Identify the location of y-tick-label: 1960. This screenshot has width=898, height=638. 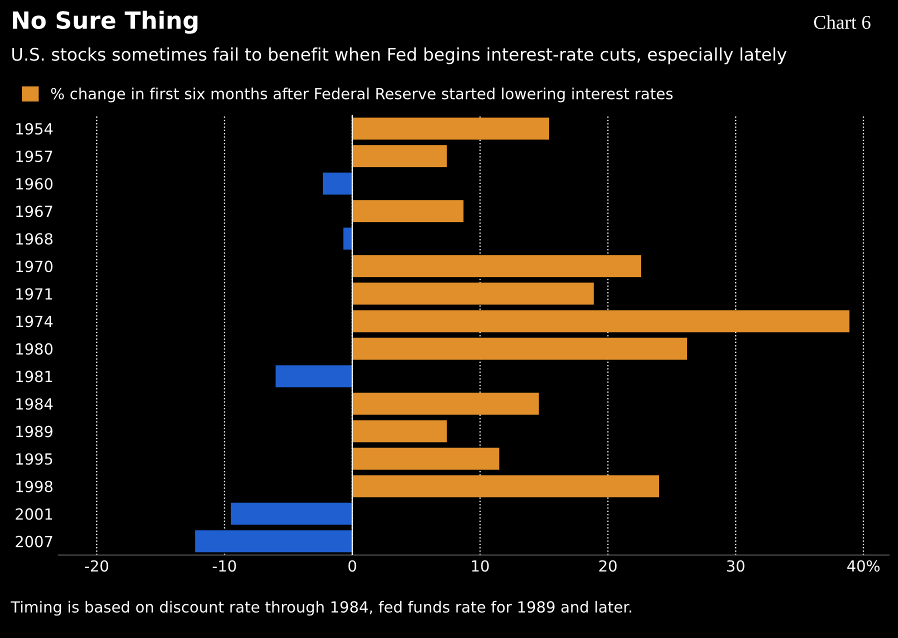
(34, 184).